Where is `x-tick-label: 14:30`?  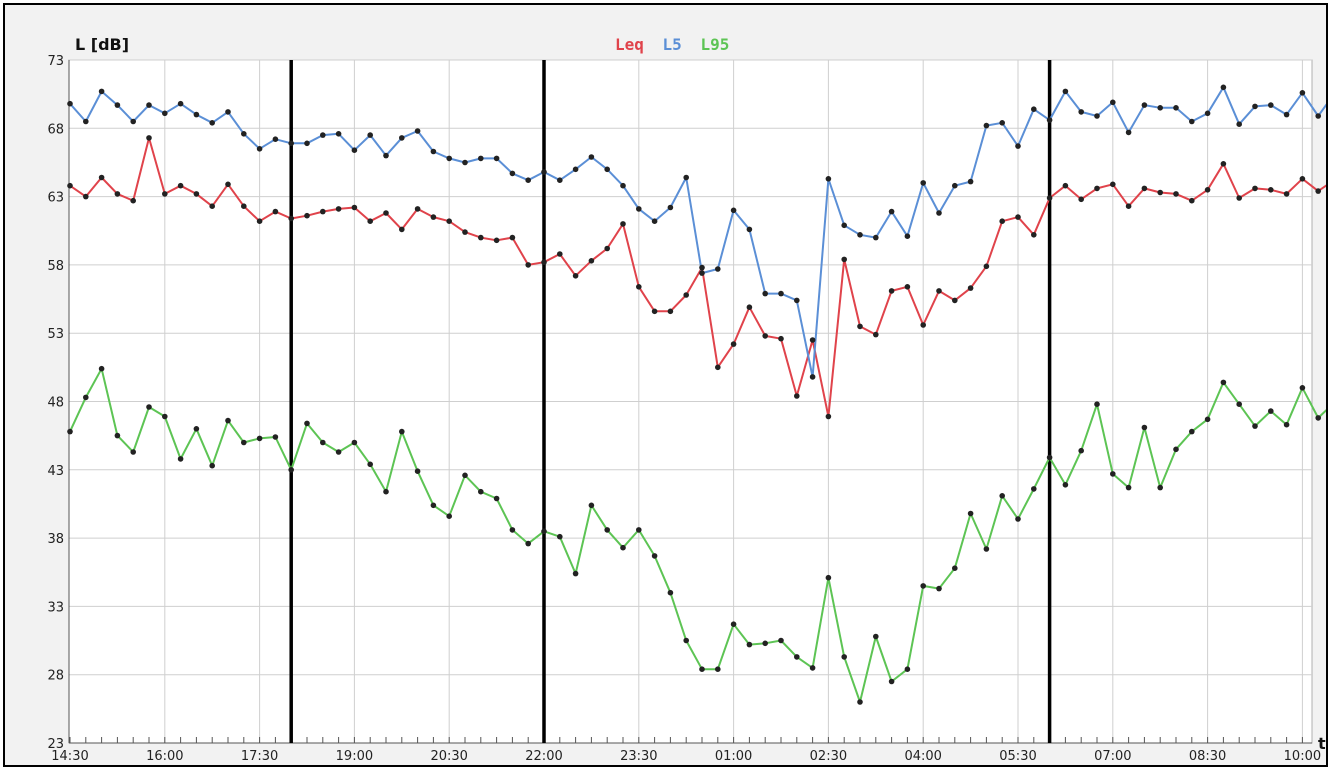 x-tick-label: 14:30 is located at coordinates (69, 756).